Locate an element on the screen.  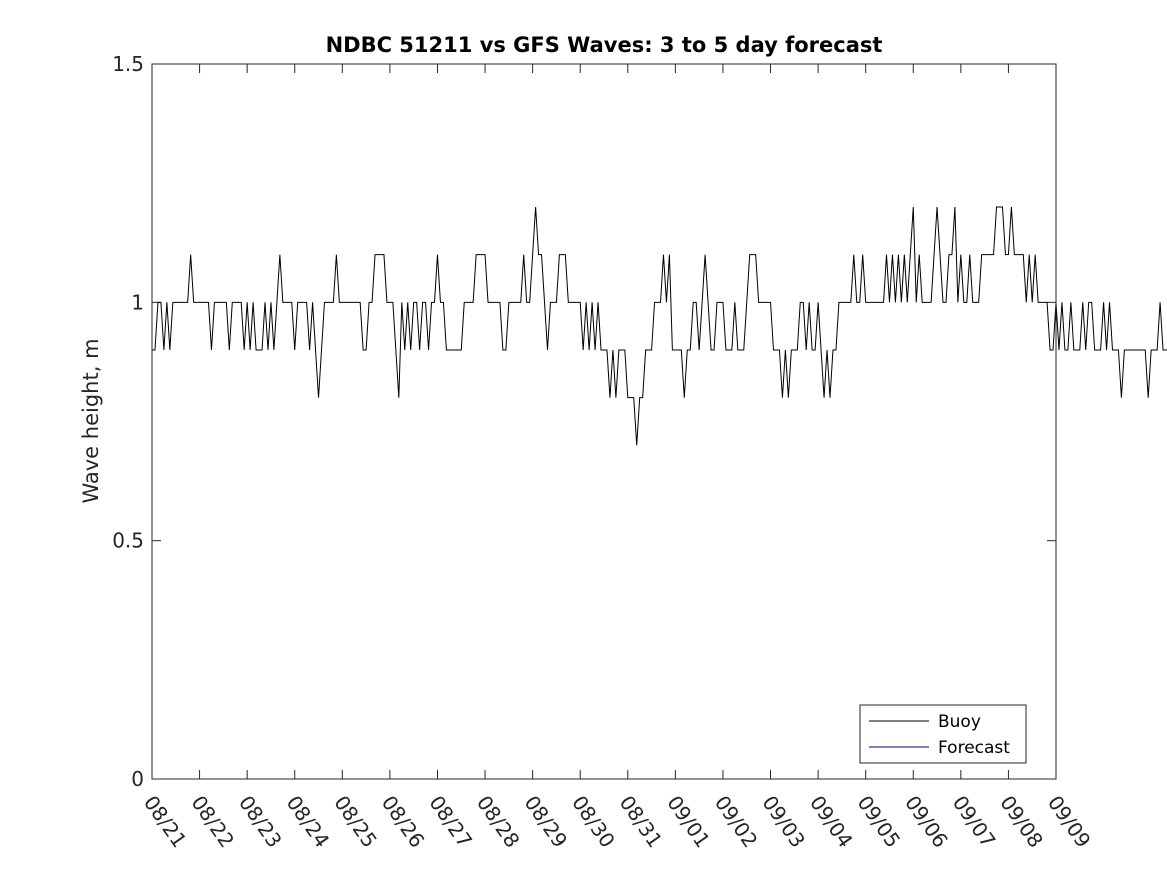
legend: Buoy Forecast is located at coordinates (943, 734).